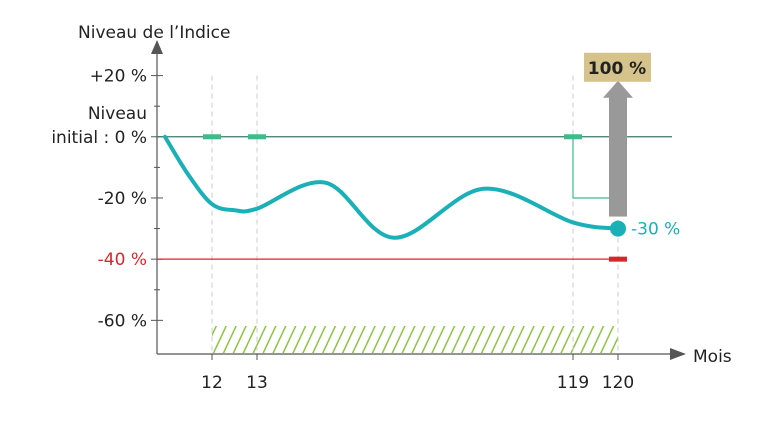 Image resolution: width=779 pixels, height=432 pixels. Describe the element at coordinates (391, 187) in the screenshot. I see `index-line` at that location.